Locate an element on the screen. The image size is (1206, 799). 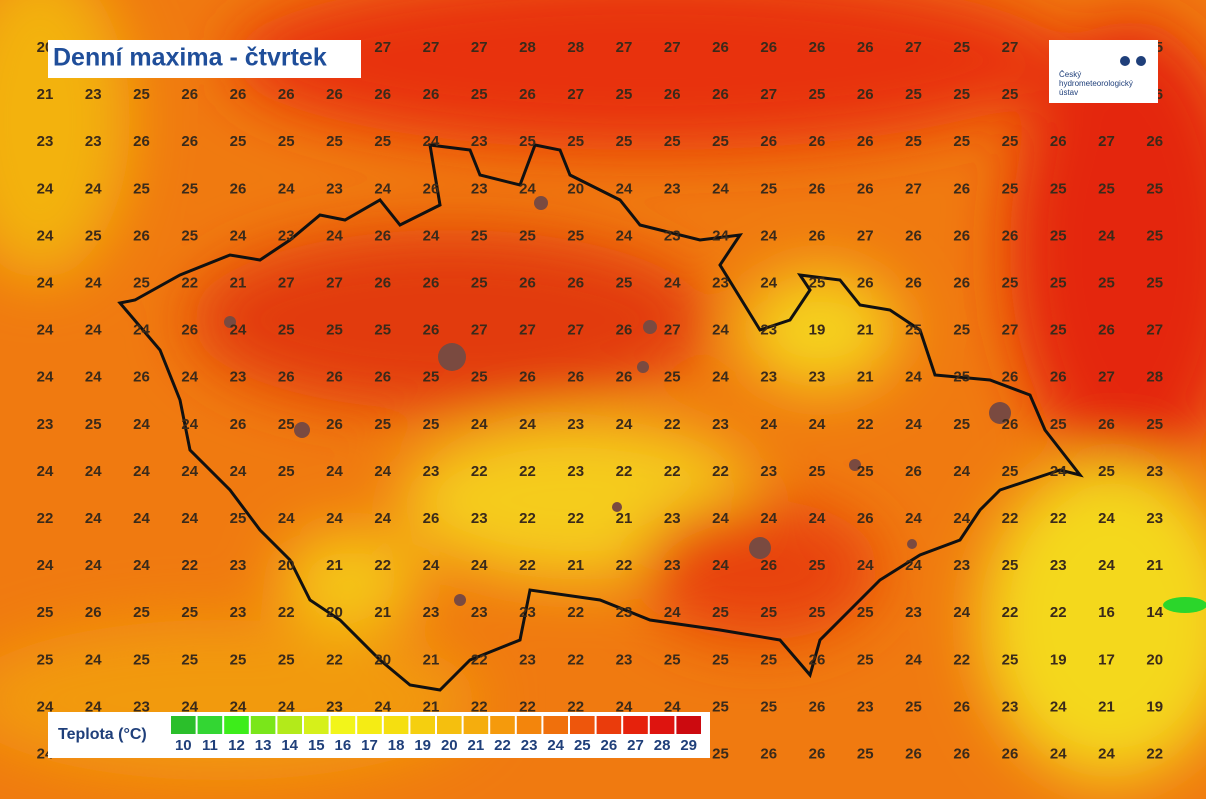
legend-tick-label: 21 is located at coordinates (476, 745).